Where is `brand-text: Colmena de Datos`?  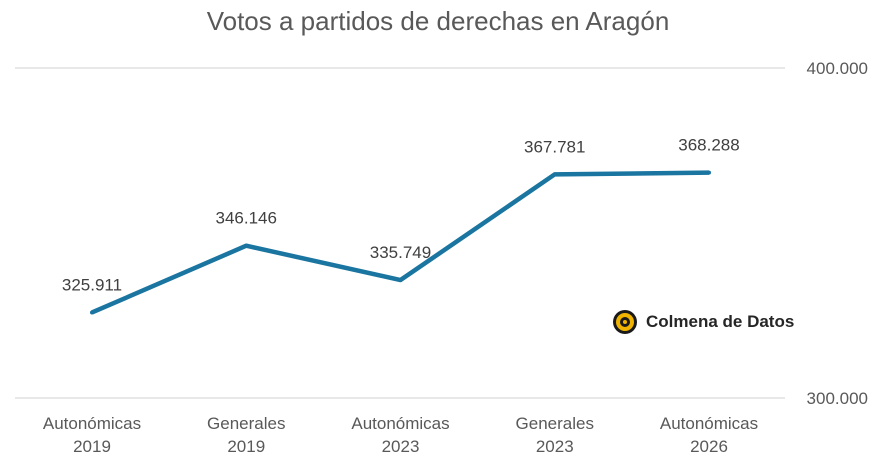
brand-text: Colmena de Datos is located at coordinates (720, 321).